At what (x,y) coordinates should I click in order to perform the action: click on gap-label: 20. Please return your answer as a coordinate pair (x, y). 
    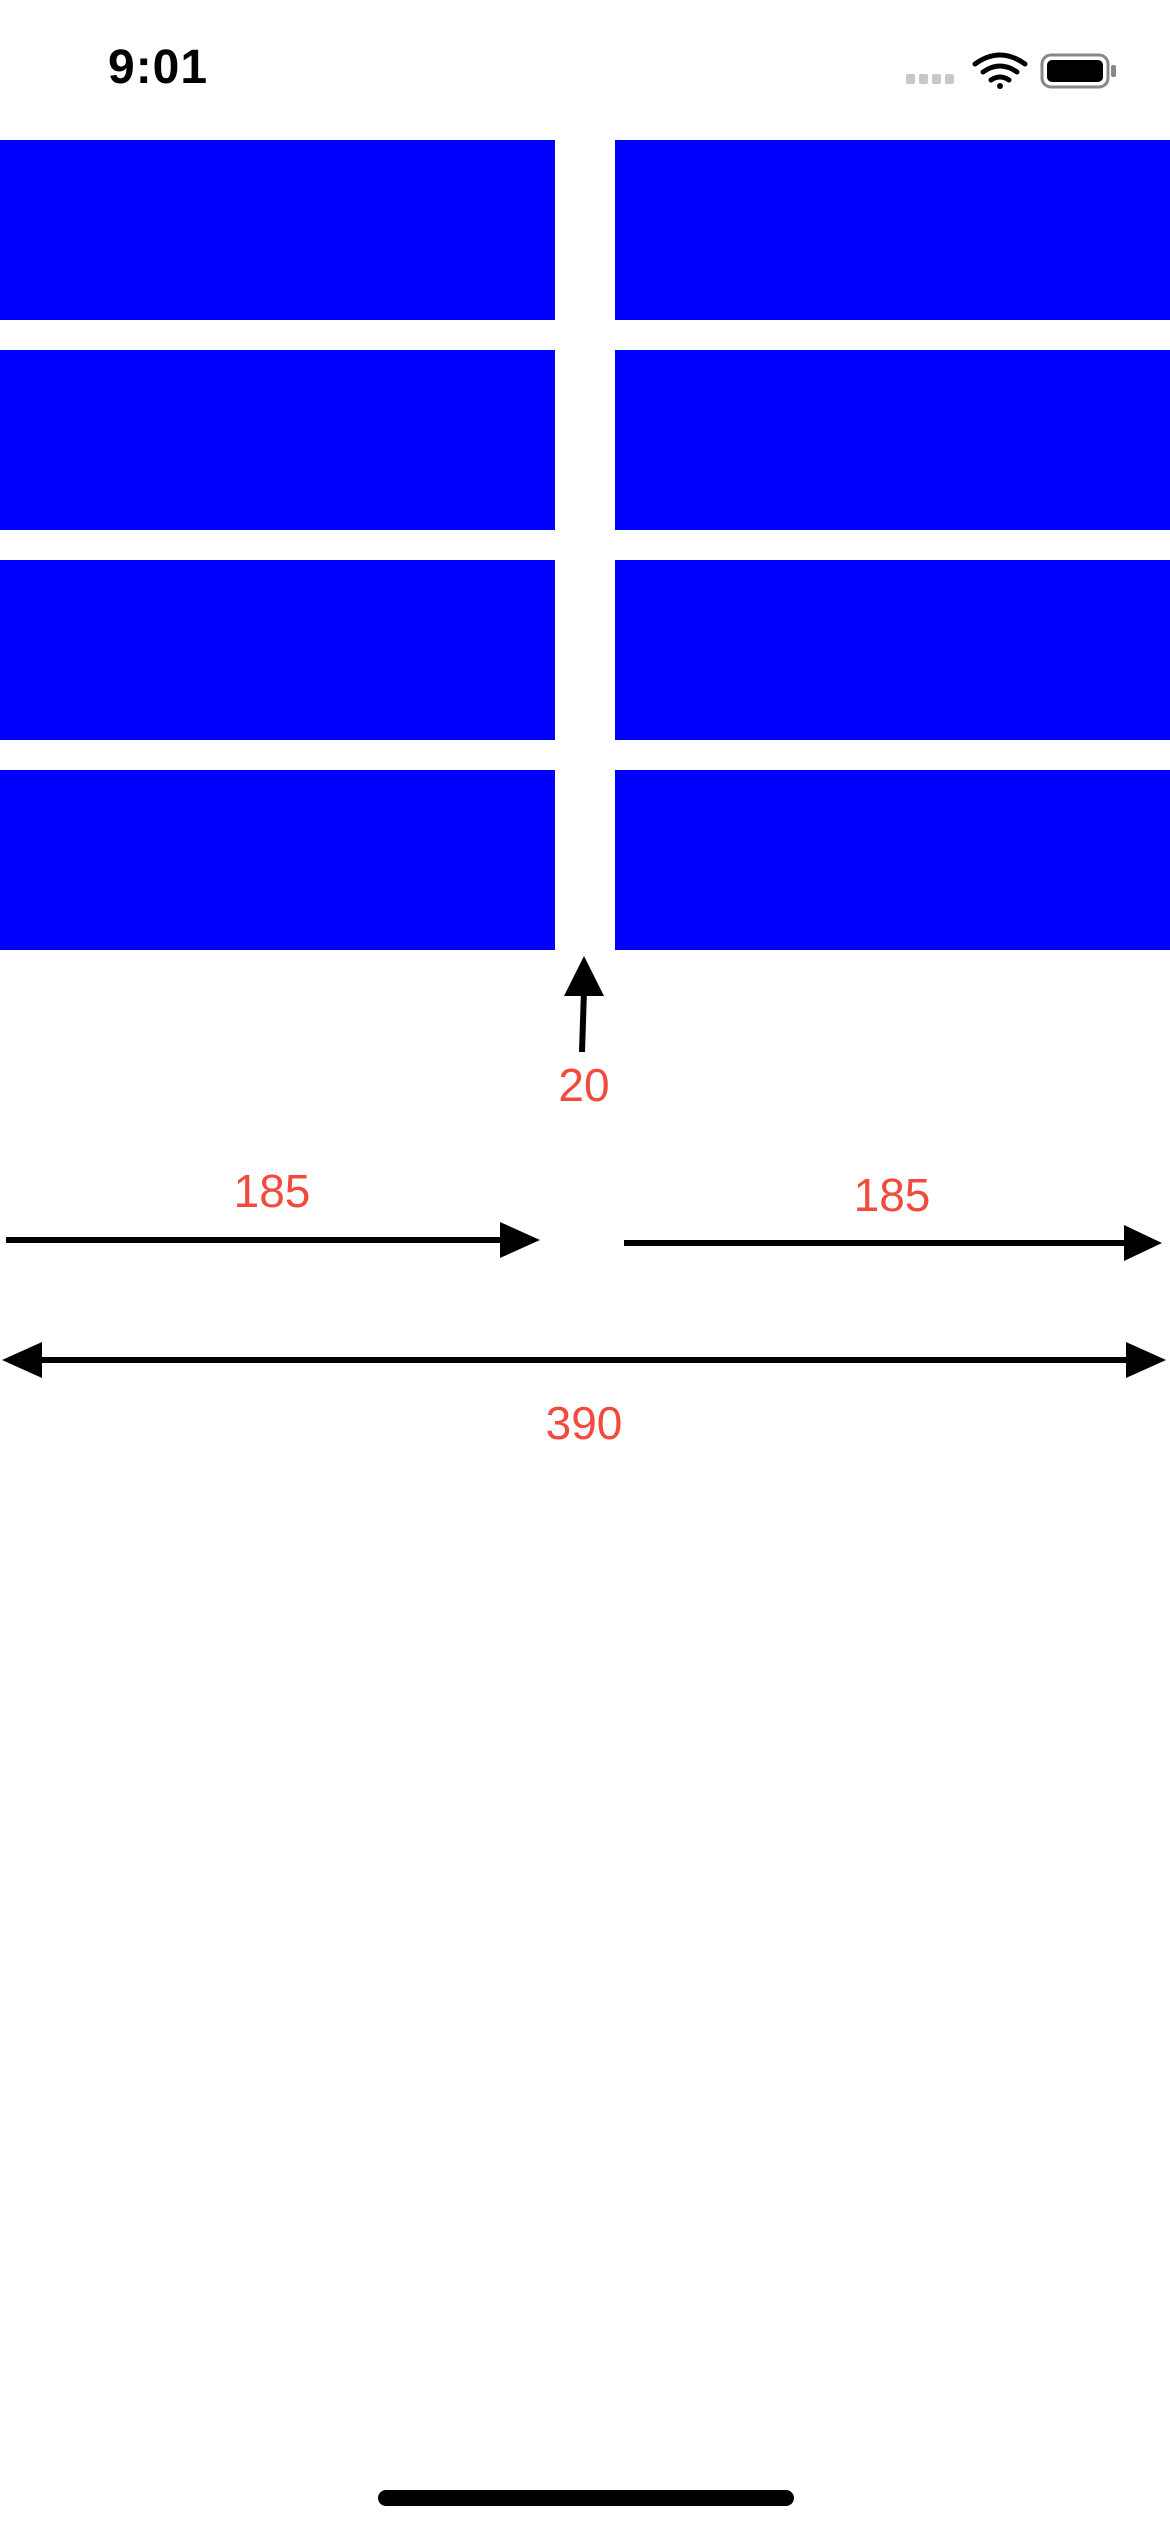
    Looking at the image, I should click on (584, 1085).